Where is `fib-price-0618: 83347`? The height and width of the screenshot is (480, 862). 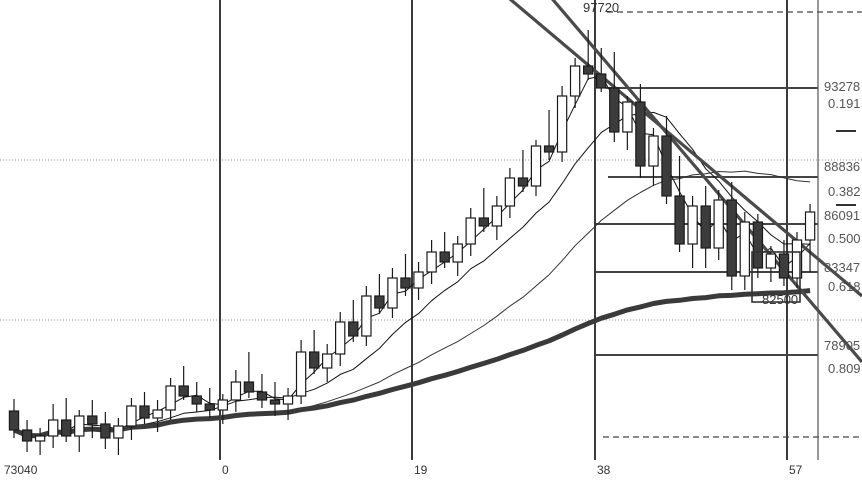
fib-price-0618: 83347 is located at coordinates (842, 267).